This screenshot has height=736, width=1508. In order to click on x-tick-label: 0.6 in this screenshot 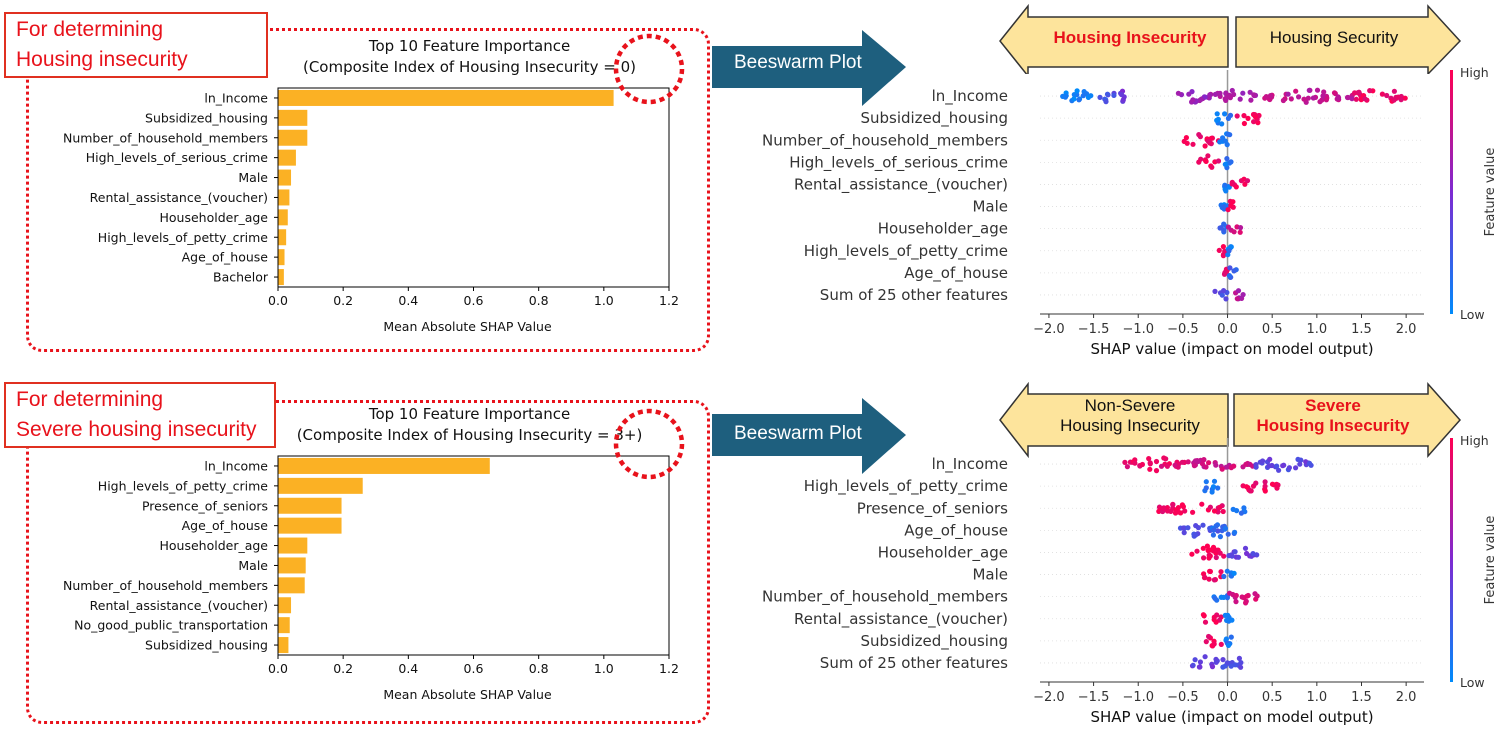, I will do `click(474, 300)`.